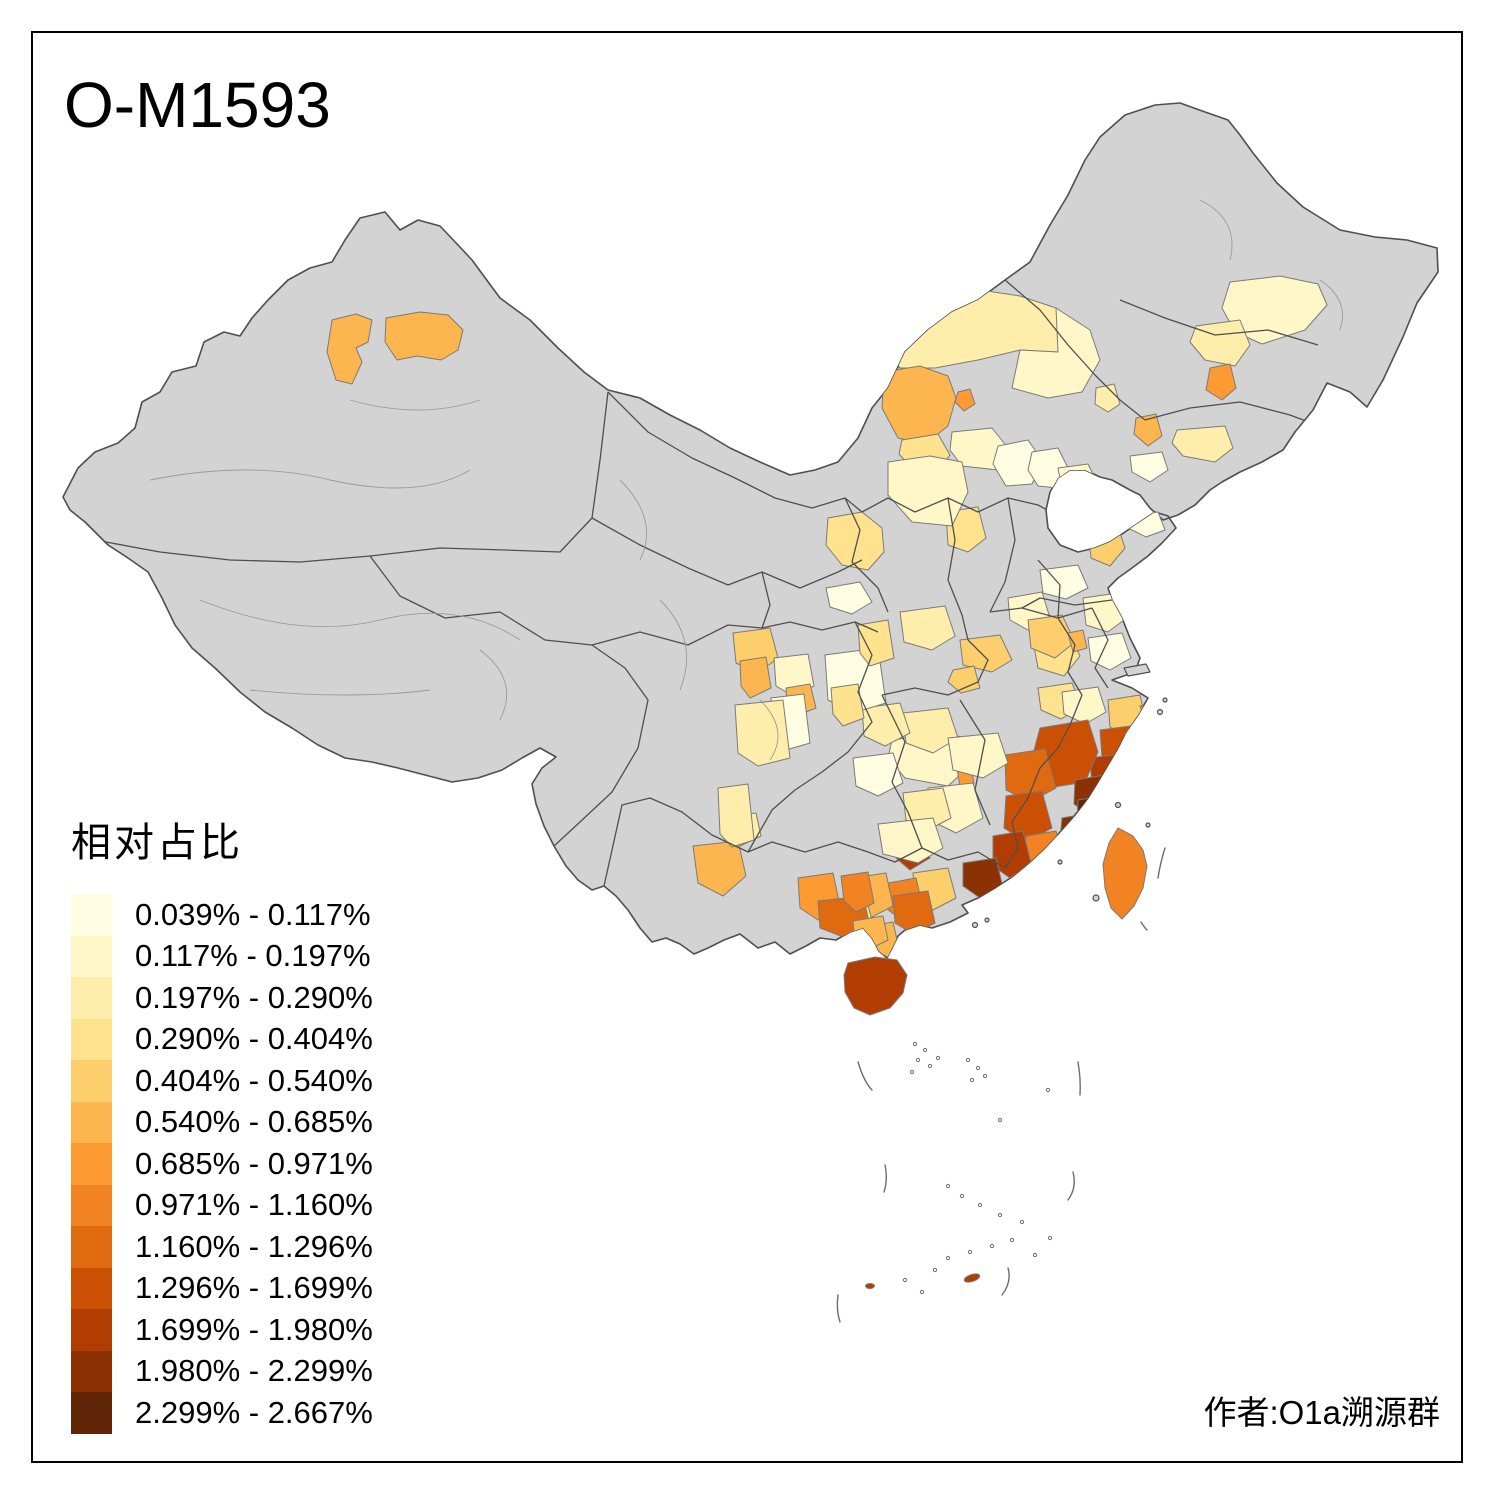 This screenshot has height=1500, width=1500. I want to click on chongming-island, so click(1137, 670).